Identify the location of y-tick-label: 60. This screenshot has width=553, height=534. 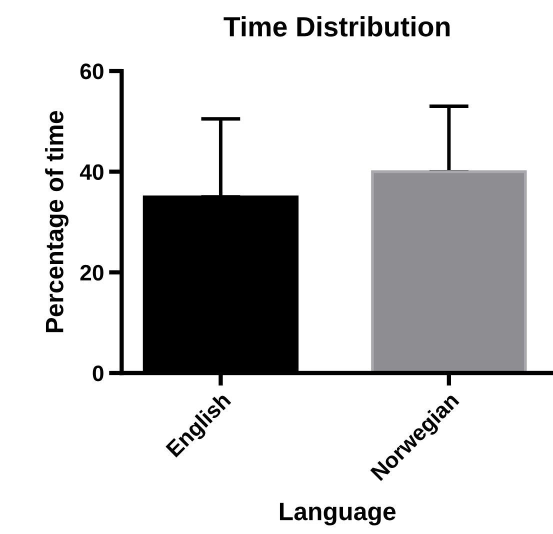
(92, 72).